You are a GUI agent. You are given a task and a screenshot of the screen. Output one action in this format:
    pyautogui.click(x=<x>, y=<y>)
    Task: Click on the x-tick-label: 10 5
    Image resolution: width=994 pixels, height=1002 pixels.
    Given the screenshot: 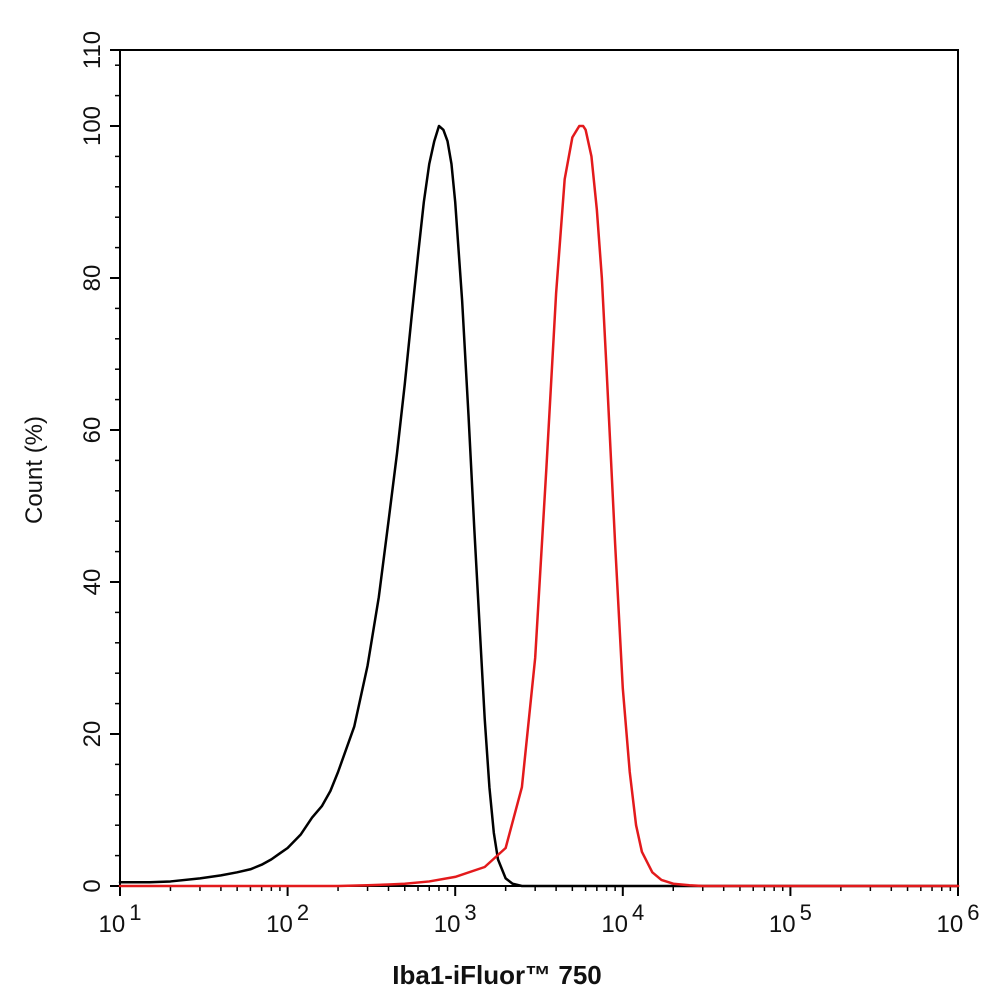 What is the action you would take?
    pyautogui.click(x=790, y=919)
    